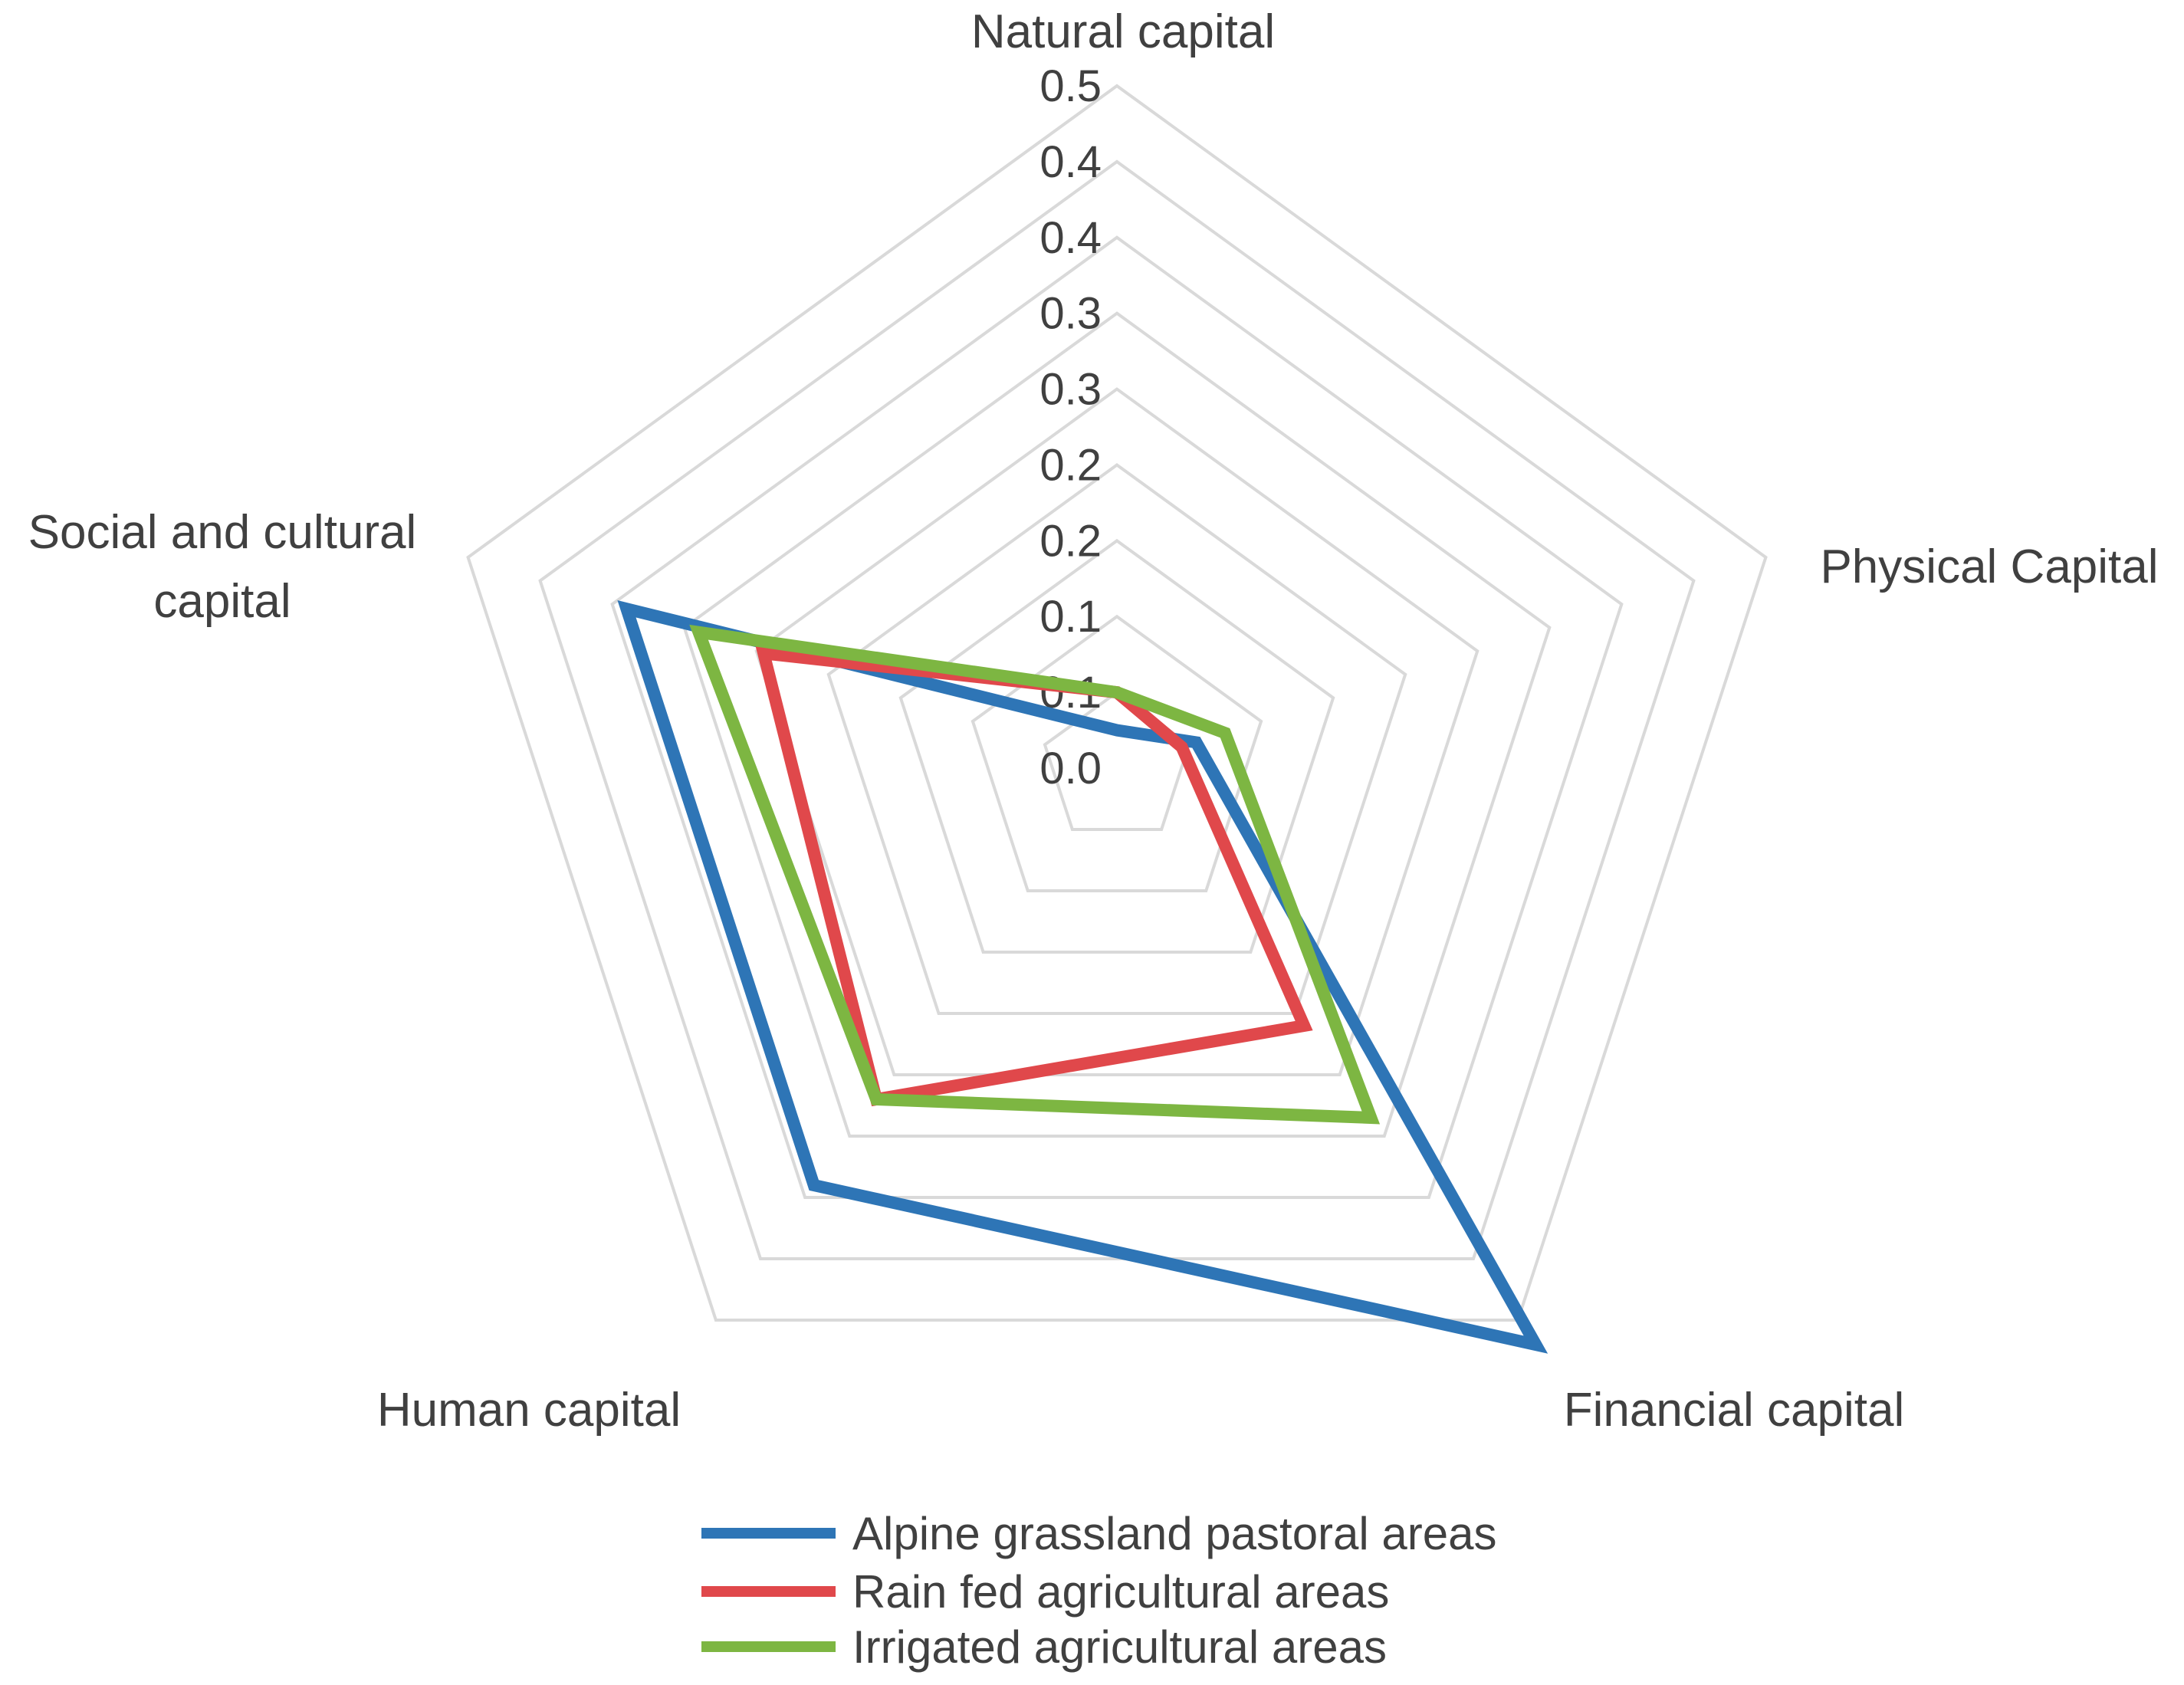 The width and height of the screenshot is (2184, 1685). Describe the element at coordinates (1119, 1647) in the screenshot. I see `legend-label-irrigated: Irrigated agricultural areas` at that location.